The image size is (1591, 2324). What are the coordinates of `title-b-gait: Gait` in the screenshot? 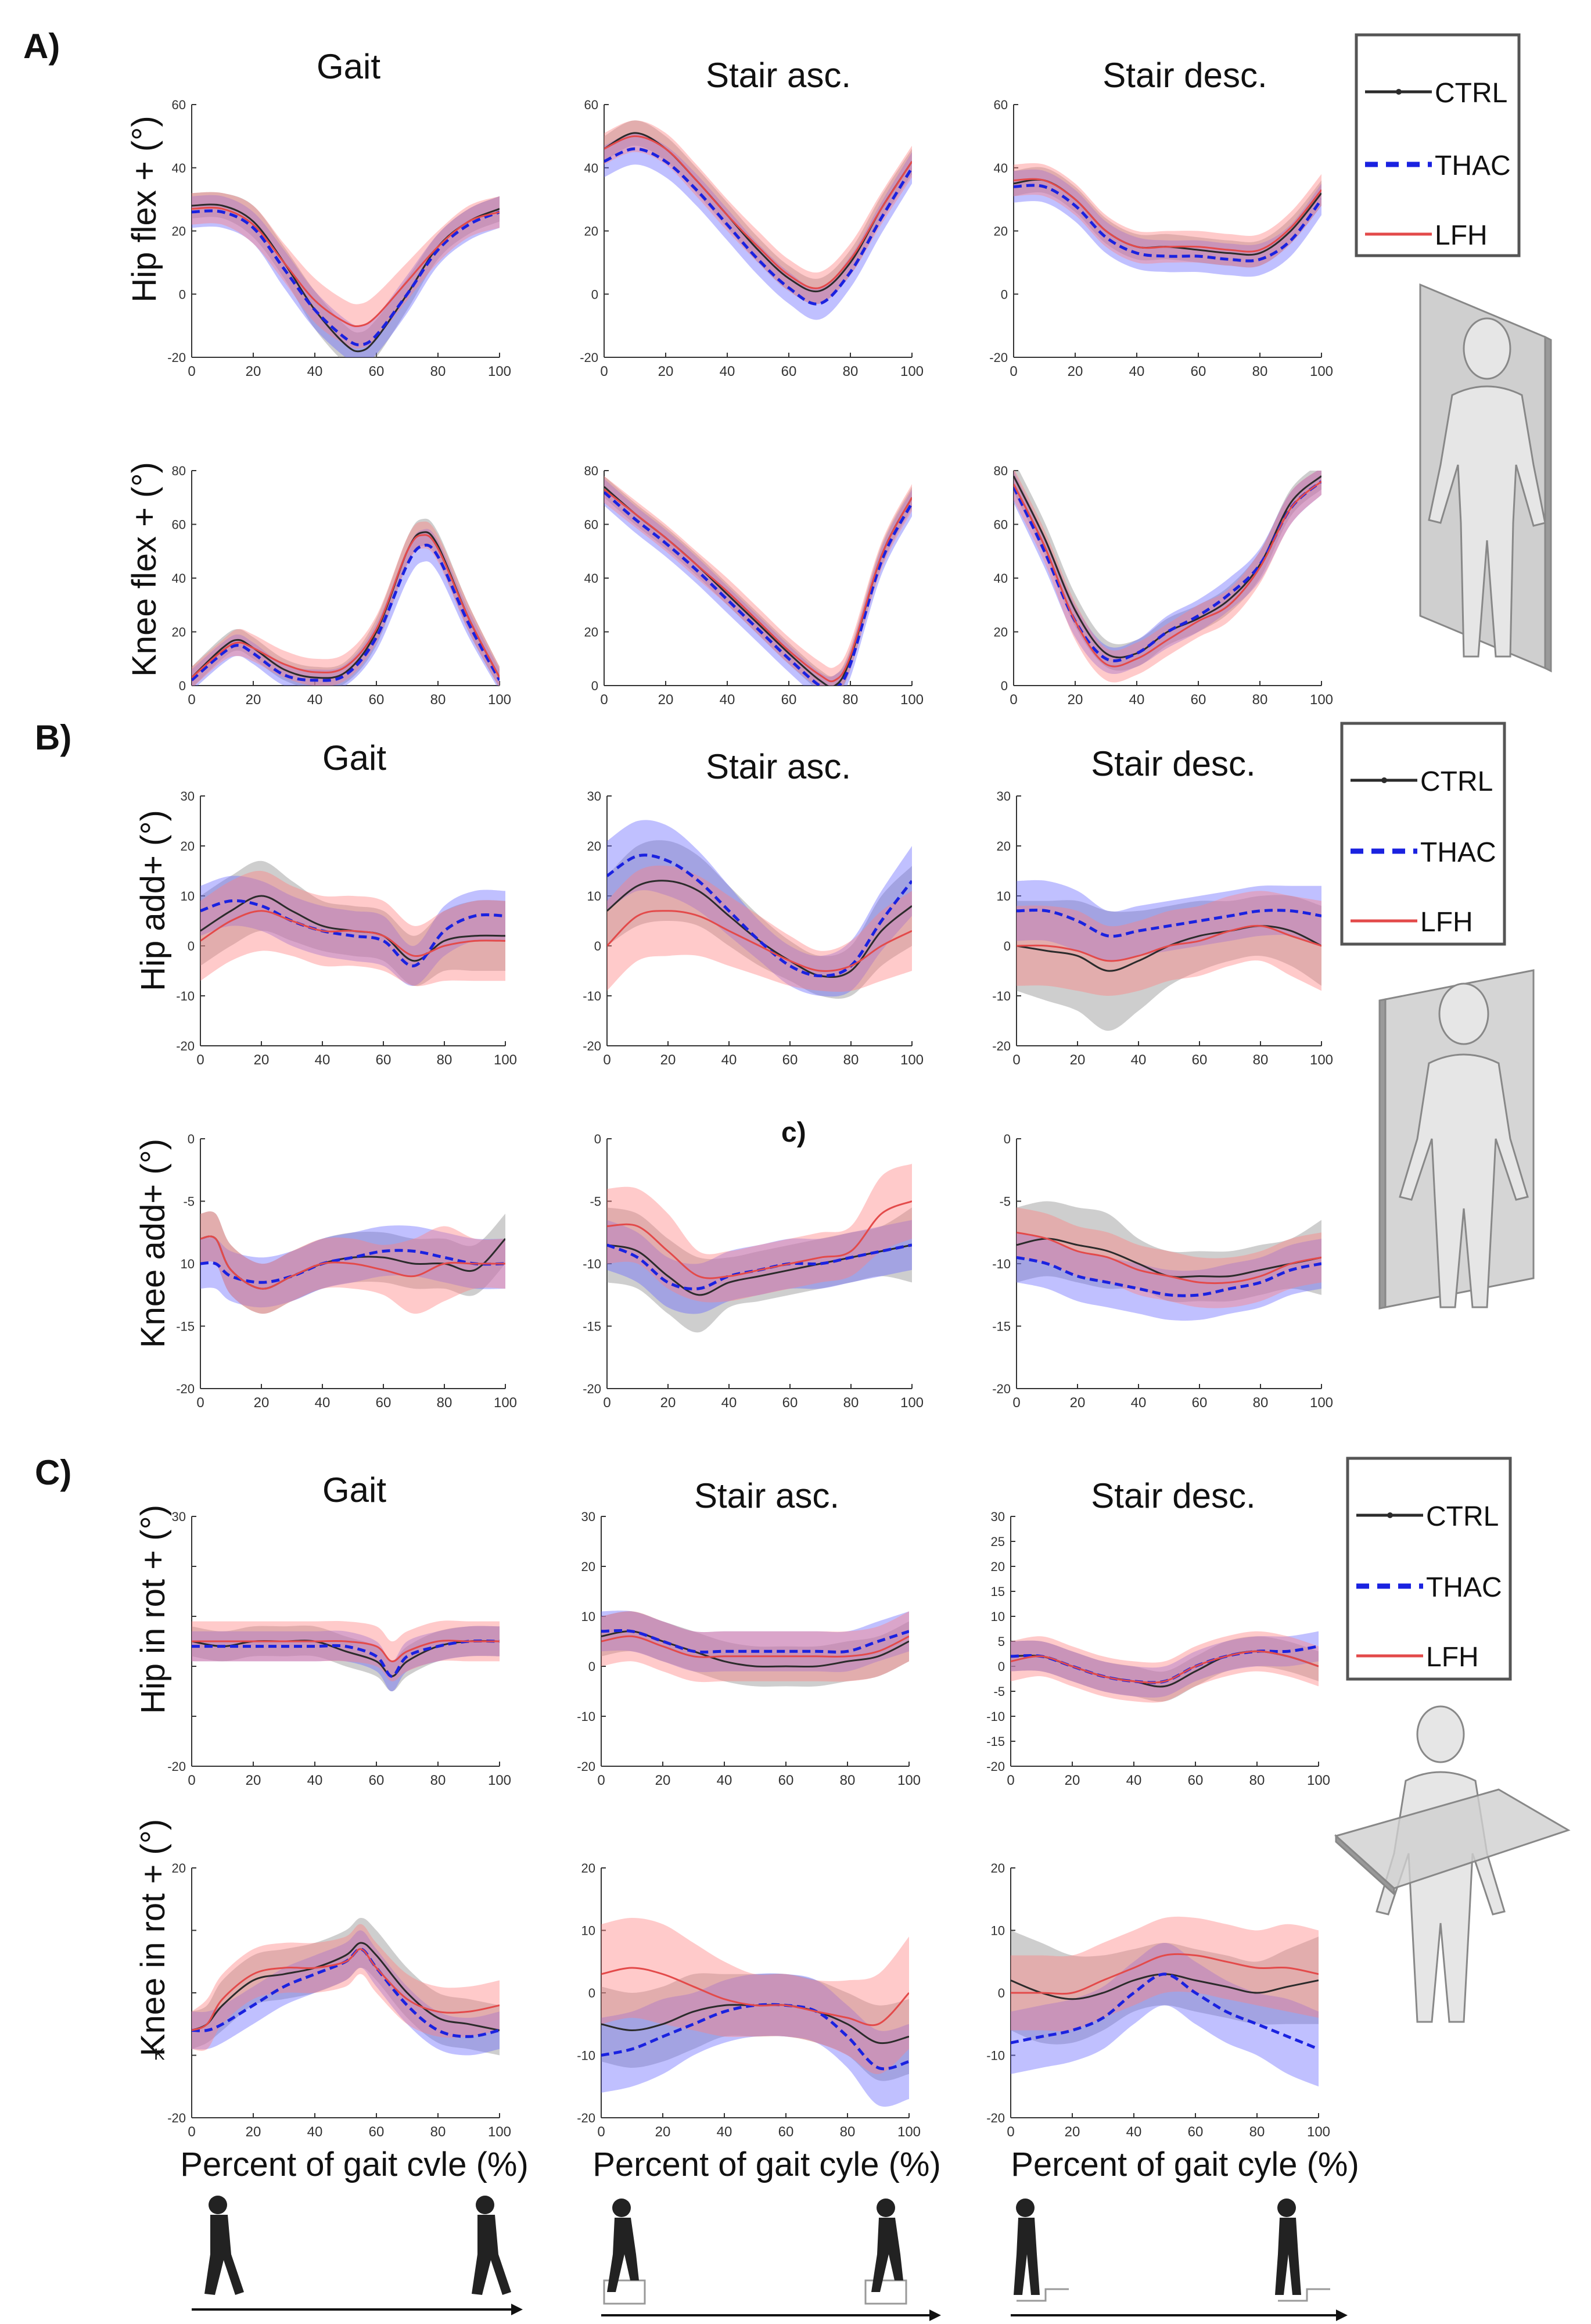 It's located at (354, 757).